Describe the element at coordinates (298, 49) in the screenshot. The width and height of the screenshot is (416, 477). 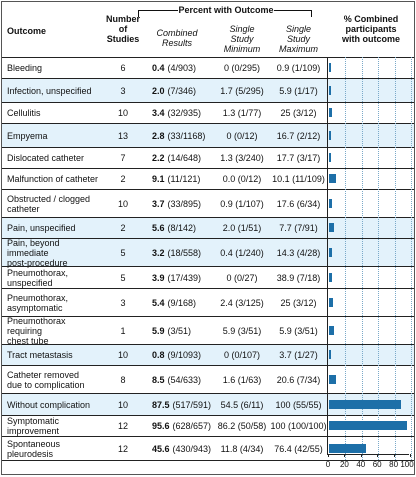
I see `header-max-line-3: Maximum` at that location.